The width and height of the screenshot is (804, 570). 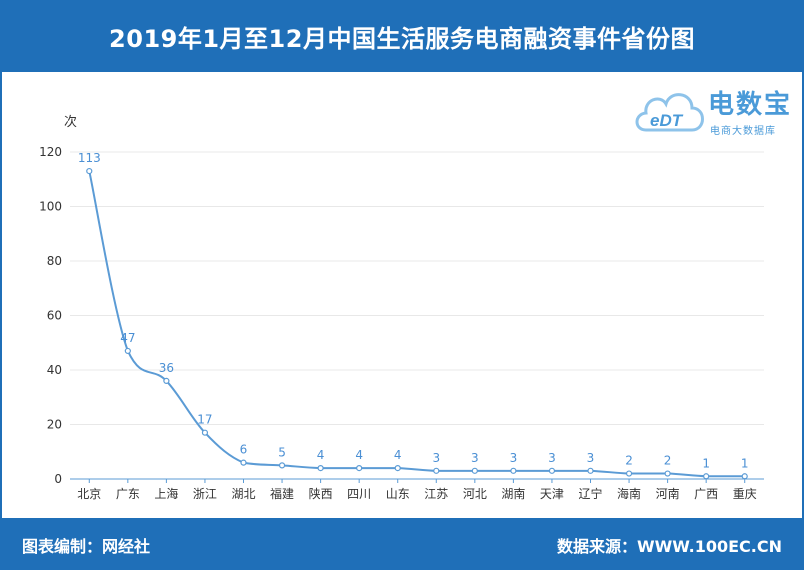 I want to click on x-tick-label: 江苏, so click(x=436, y=494).